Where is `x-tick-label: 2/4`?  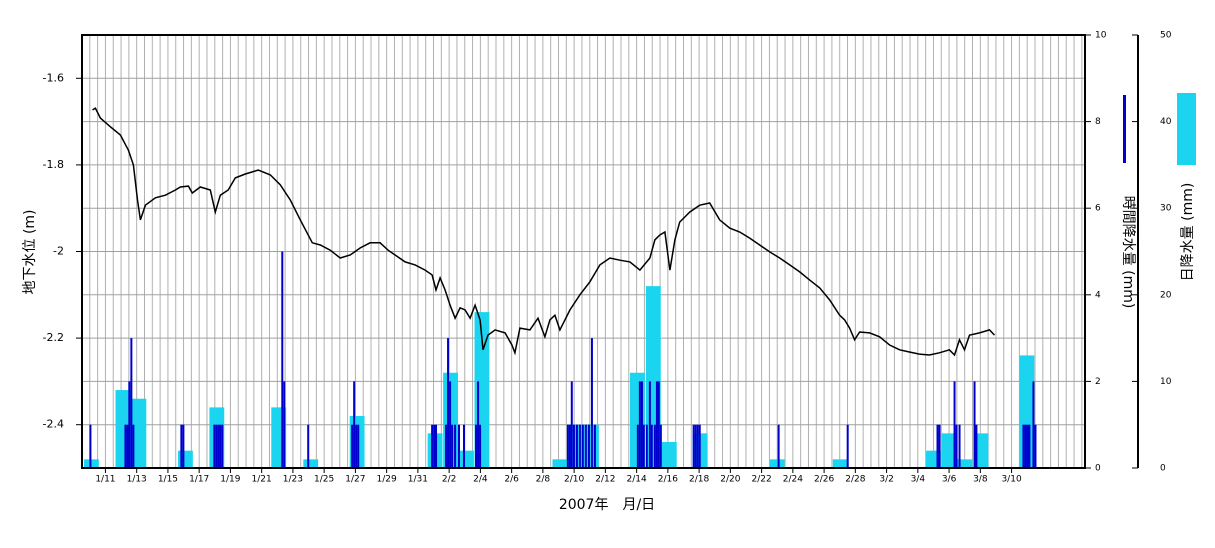 x-tick-label: 2/4 is located at coordinates (480, 480).